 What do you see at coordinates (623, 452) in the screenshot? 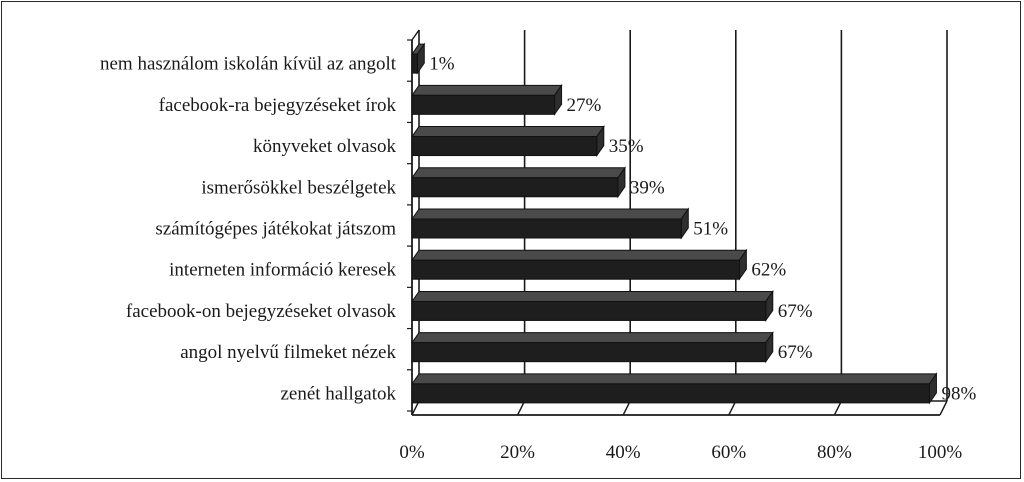
I see `x-tick-label: 40%` at bounding box center [623, 452].